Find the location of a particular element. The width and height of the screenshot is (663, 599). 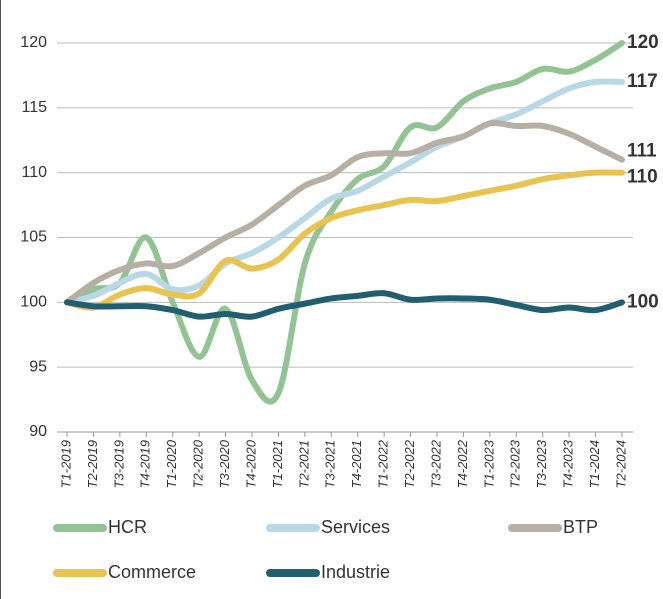

x-tick-label: T2-2024 is located at coordinates (620, 464).